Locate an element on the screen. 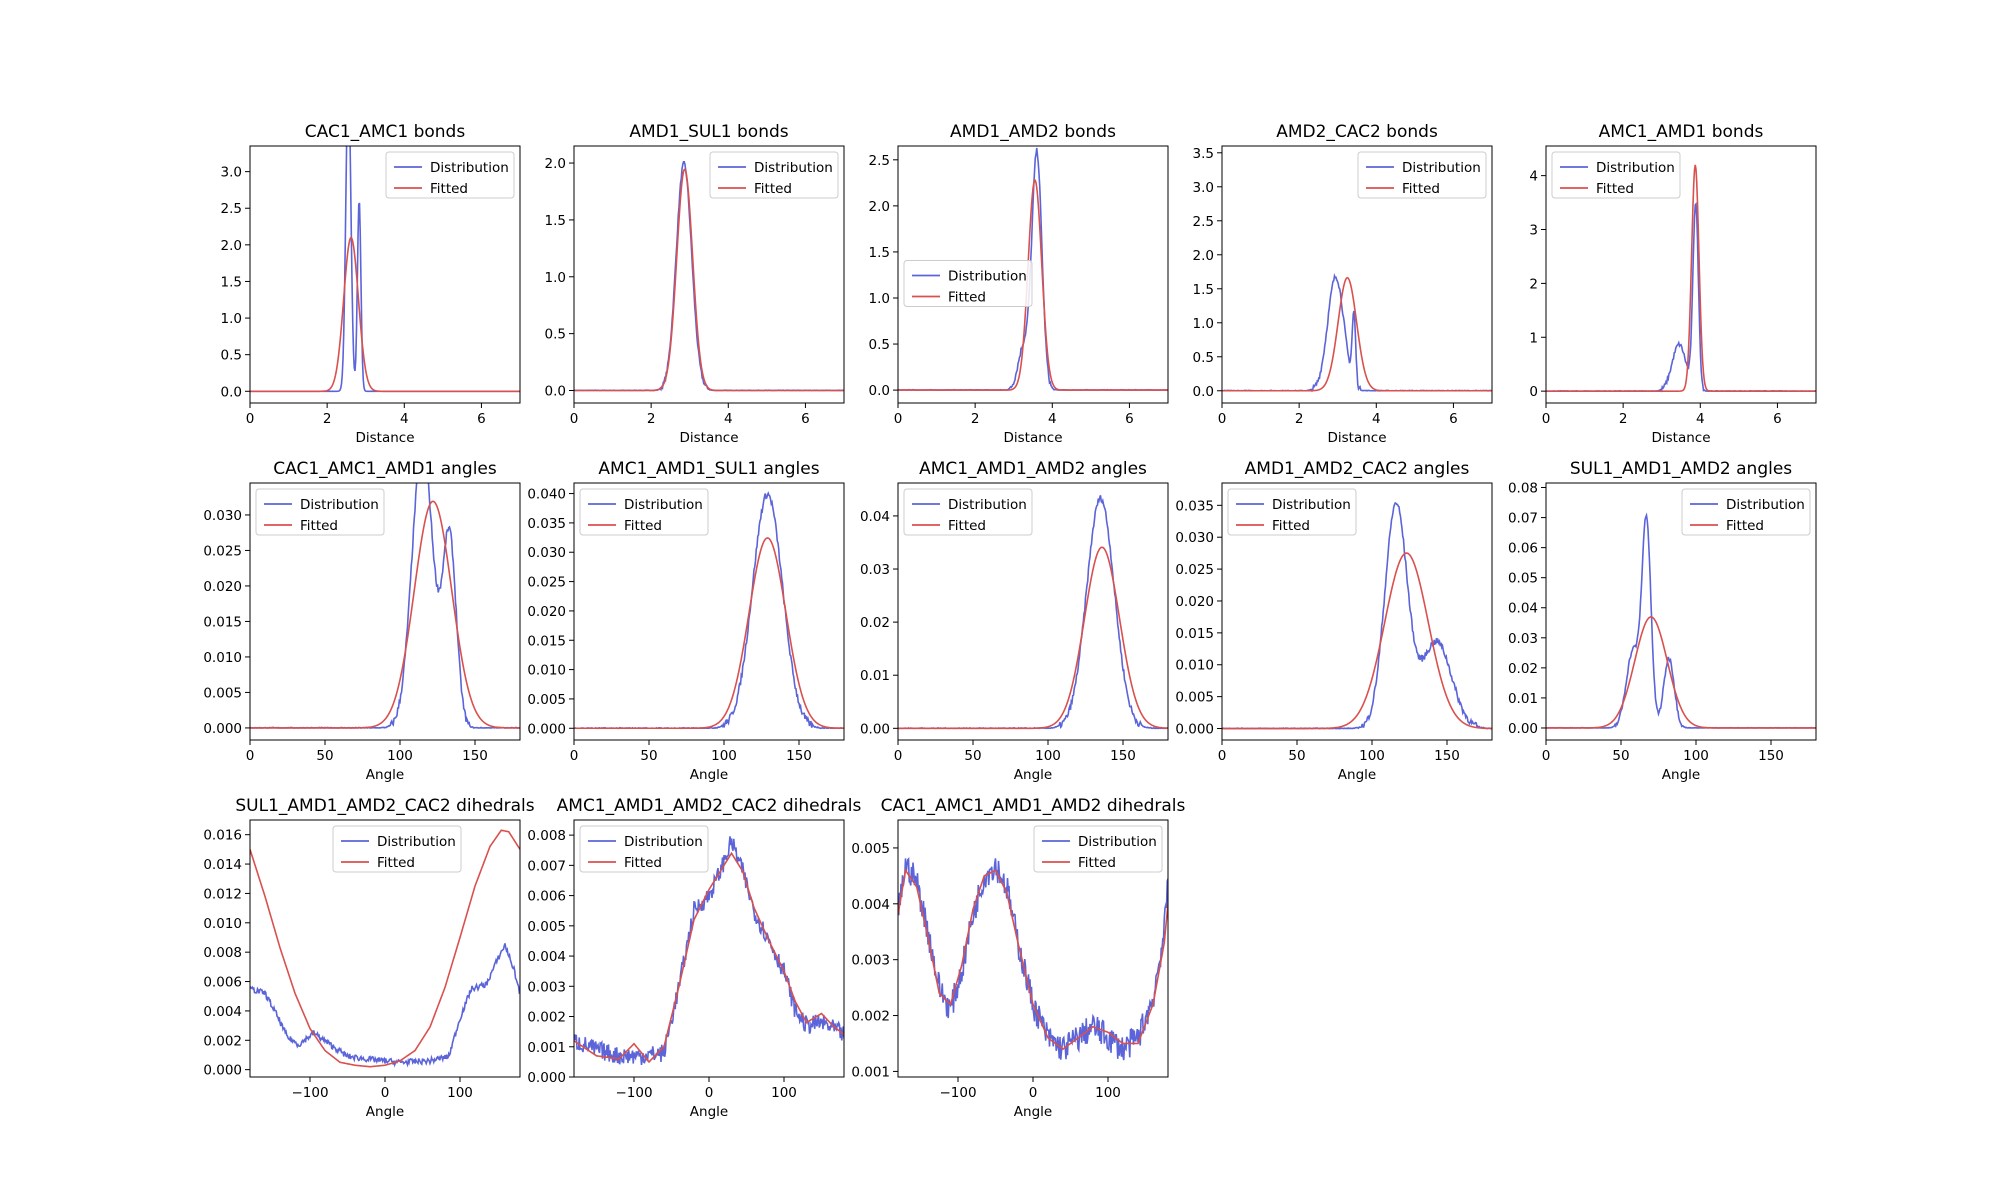 The height and width of the screenshot is (1200, 2000). x-tick-label: 4 is located at coordinates (728, 419).